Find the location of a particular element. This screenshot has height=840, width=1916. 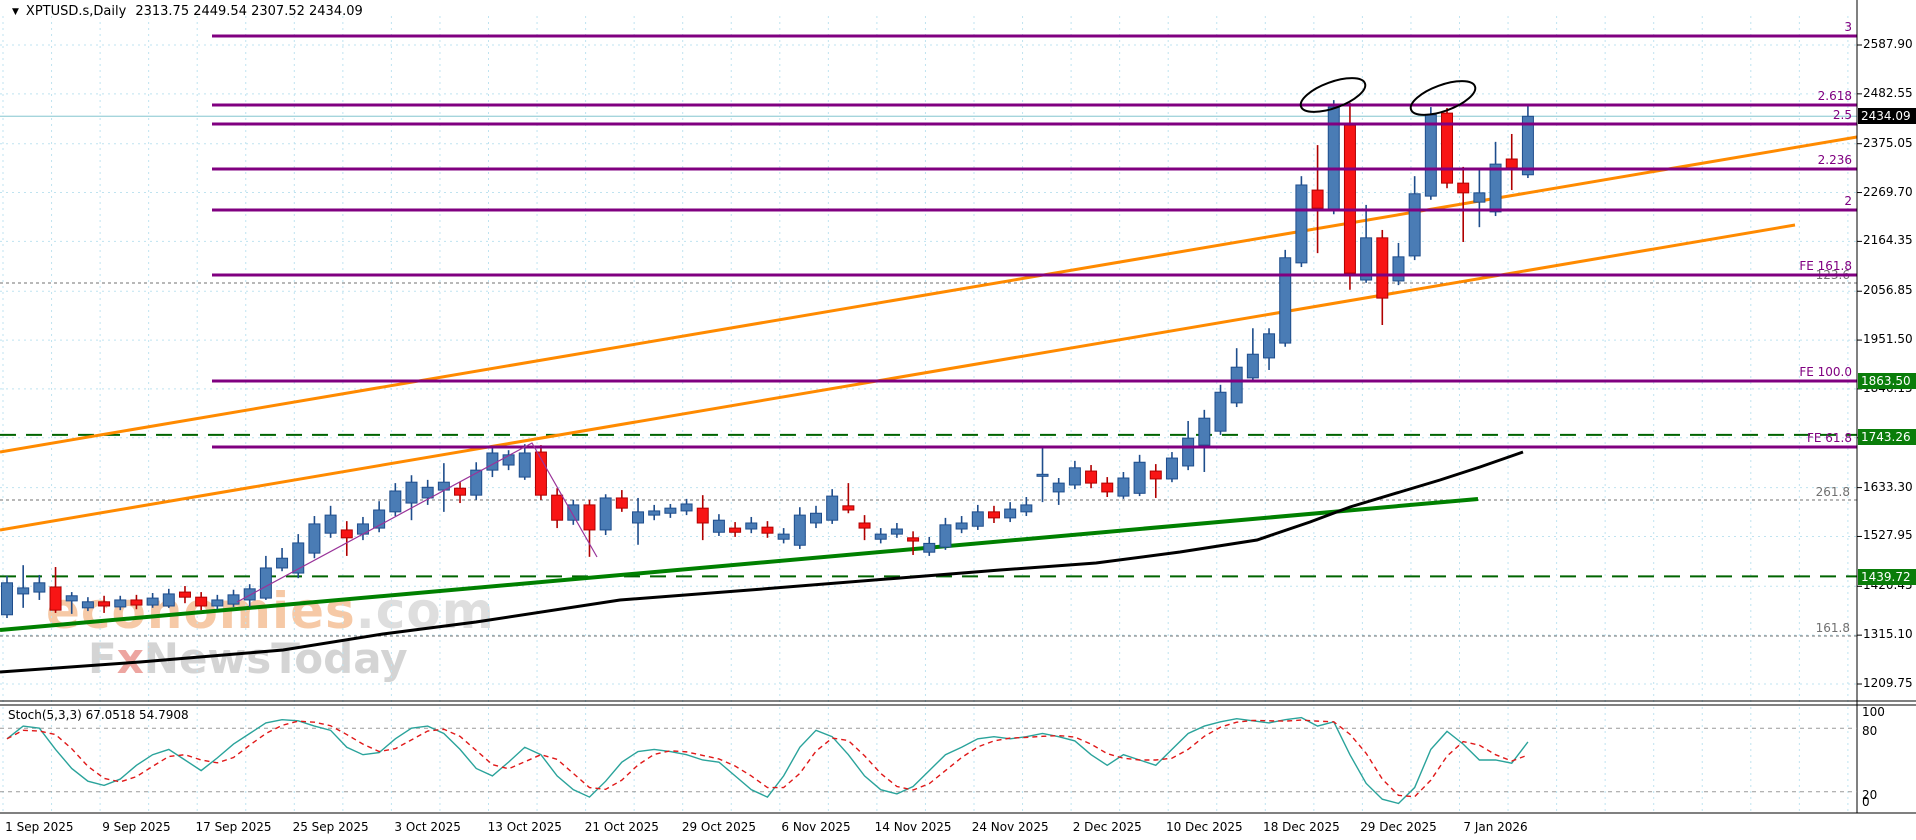

price-tick-label: 1951.50 is located at coordinates (1888, 339).